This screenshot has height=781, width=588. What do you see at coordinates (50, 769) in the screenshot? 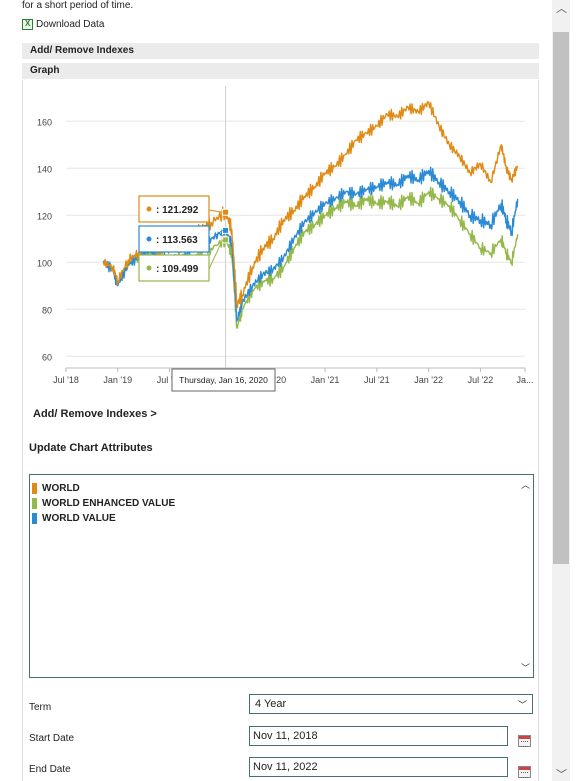
I see `end-date-label: End Date` at bounding box center [50, 769].